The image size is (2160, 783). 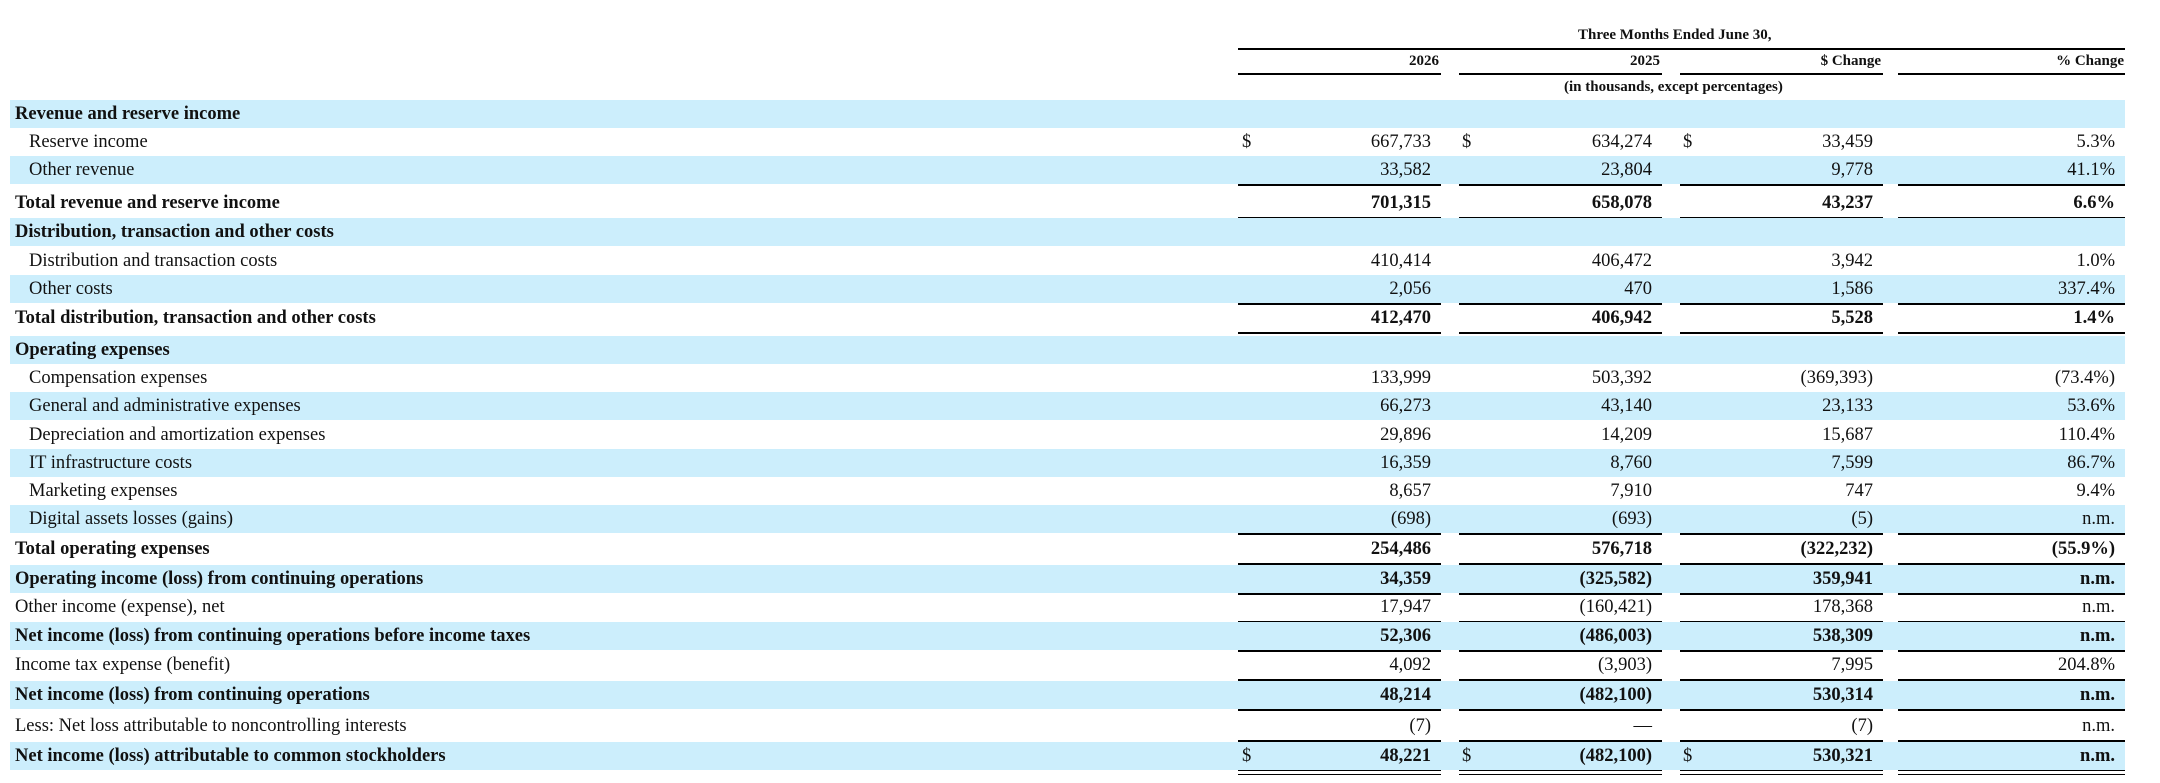 What do you see at coordinates (1615, 607) in the screenshot?
I see `value-2025: (160,421)` at bounding box center [1615, 607].